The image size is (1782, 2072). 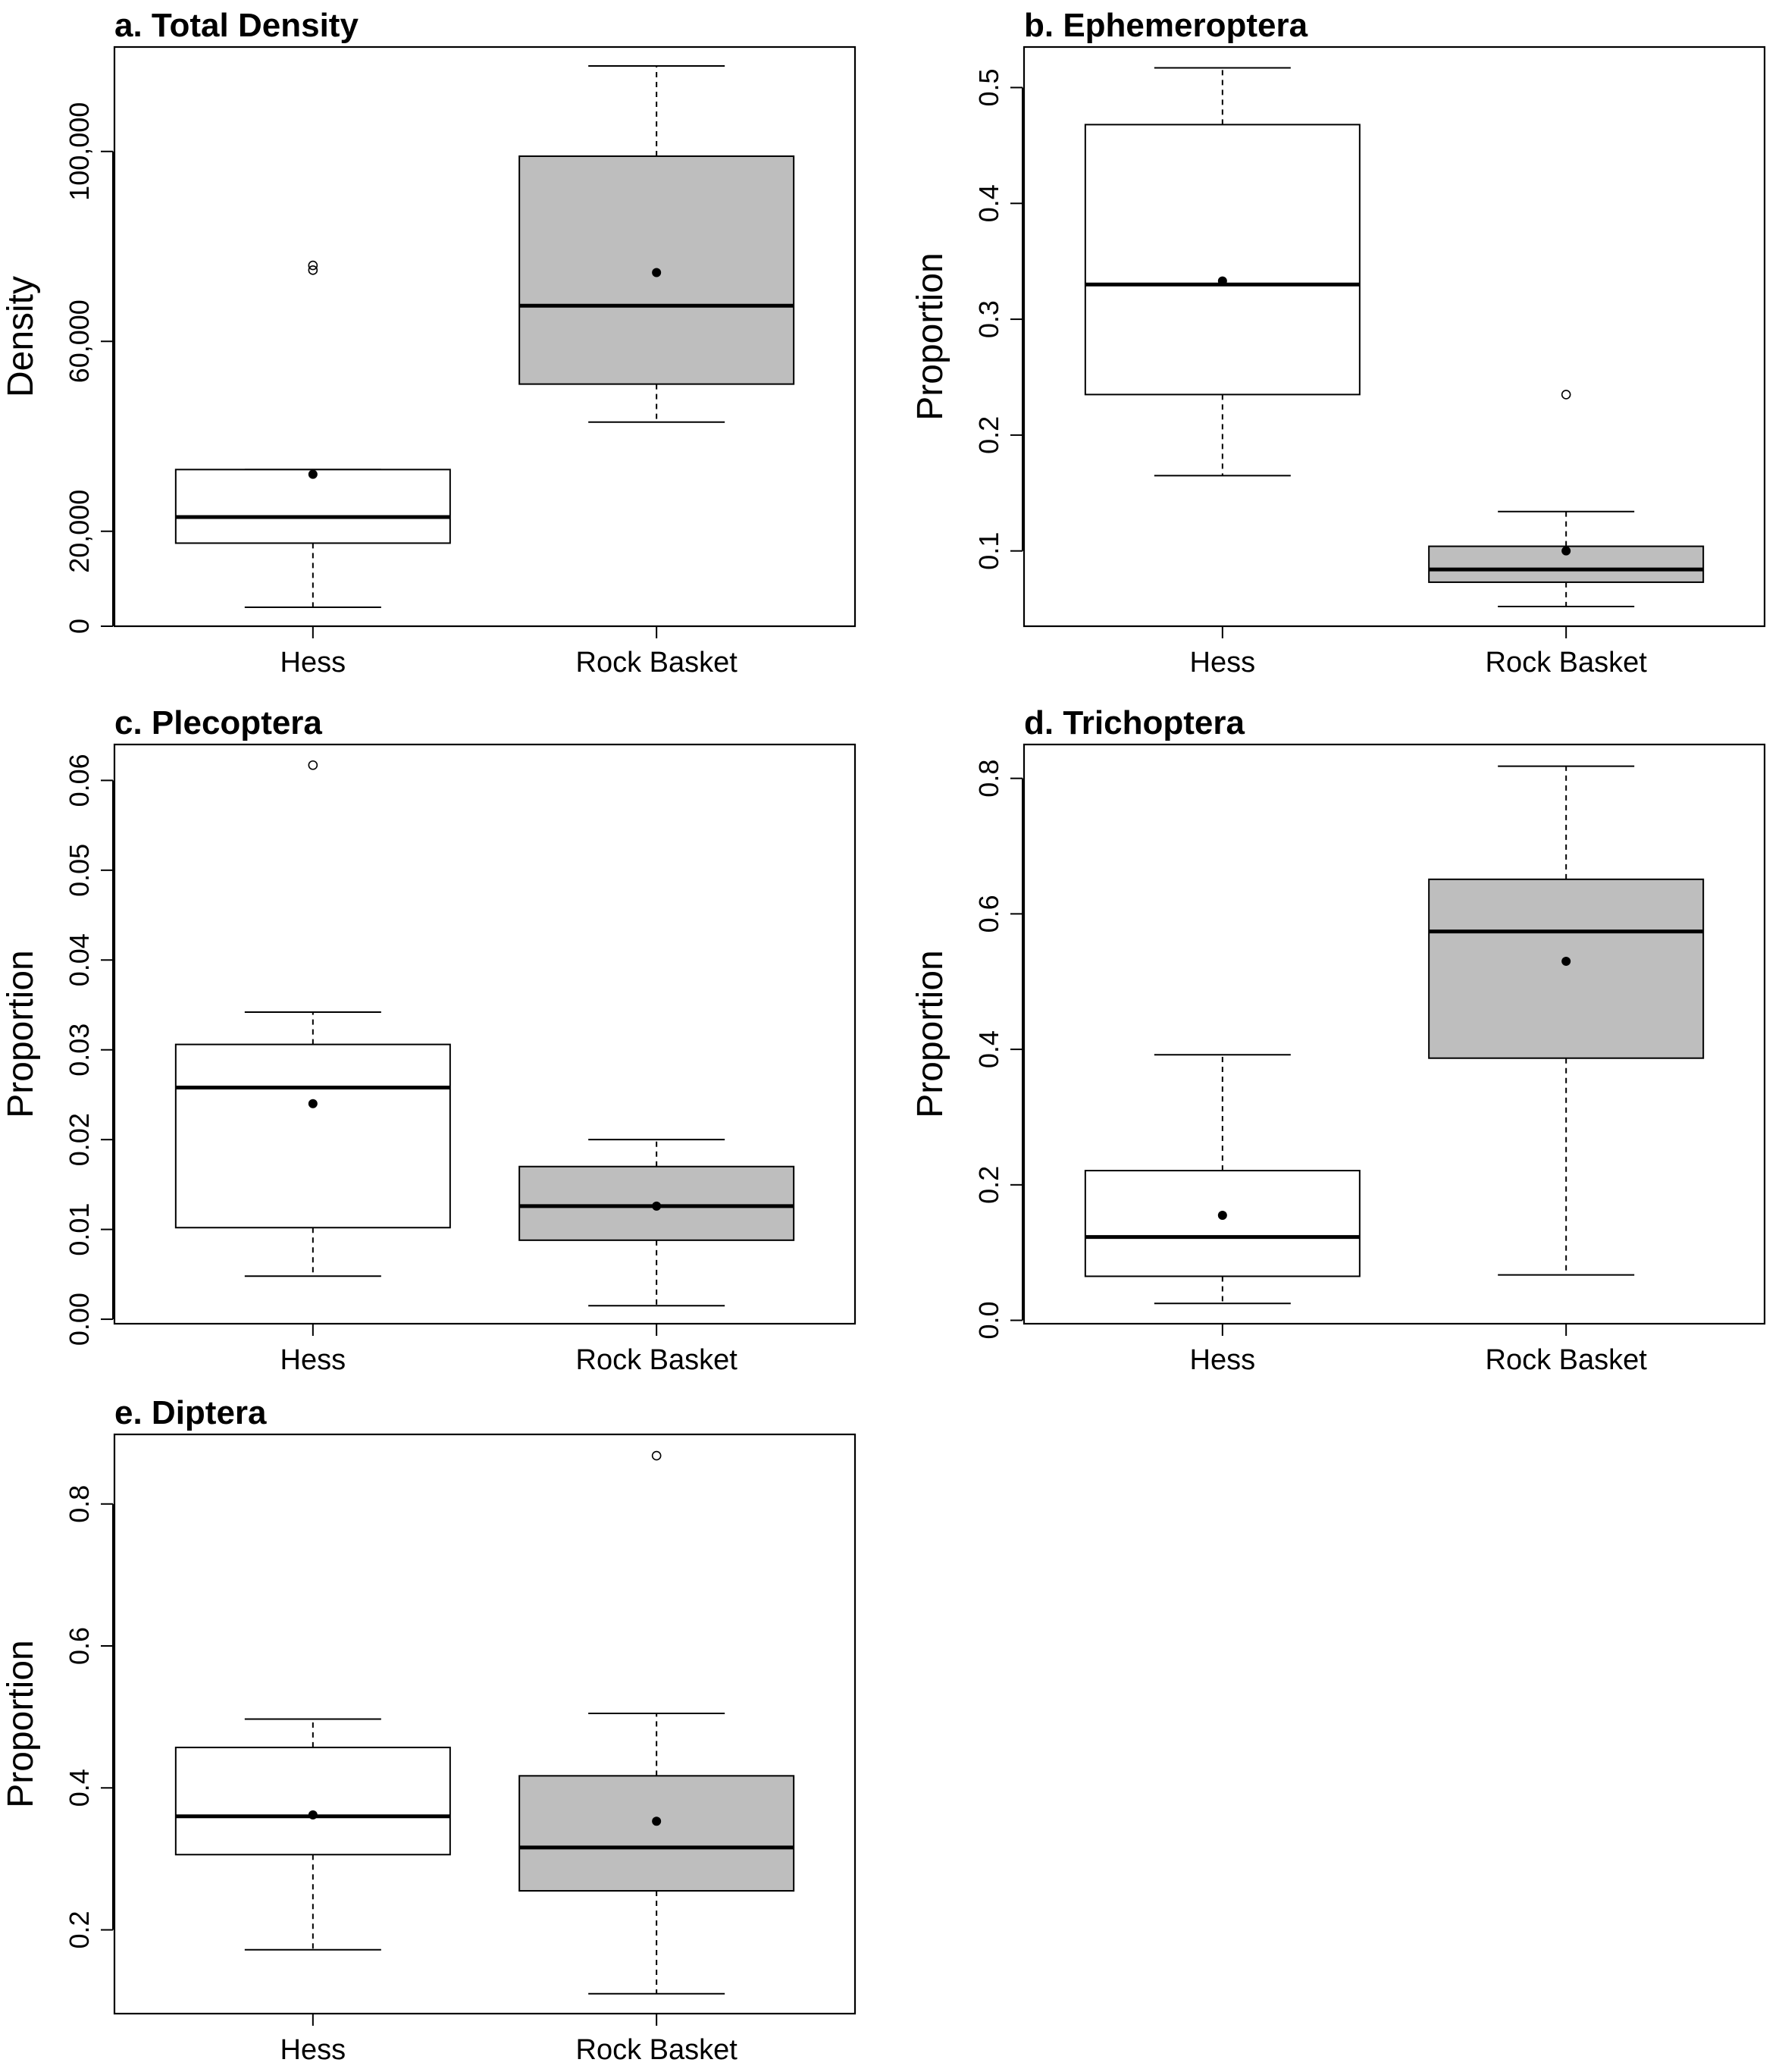 I want to click on y-tick-label: 0.05, so click(x=80, y=870).